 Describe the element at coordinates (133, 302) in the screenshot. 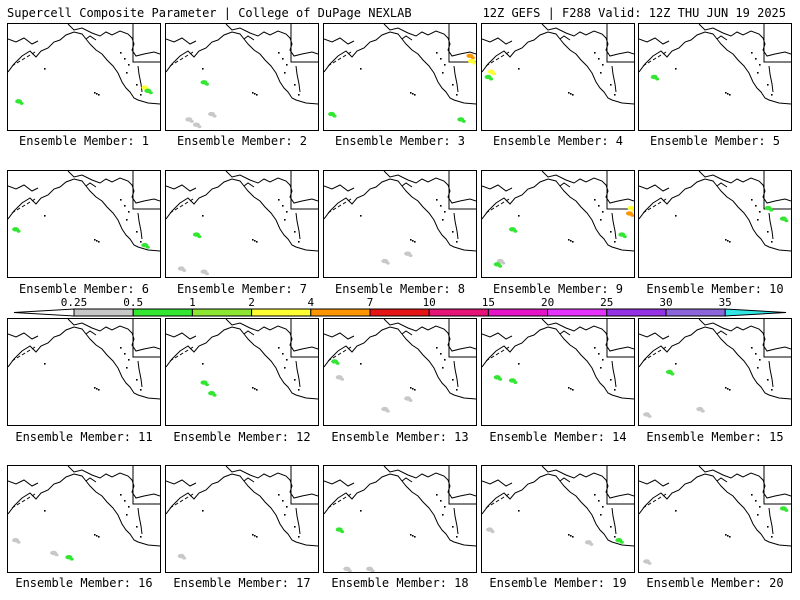

I see `colorbar-tick-label: 0.5` at that location.